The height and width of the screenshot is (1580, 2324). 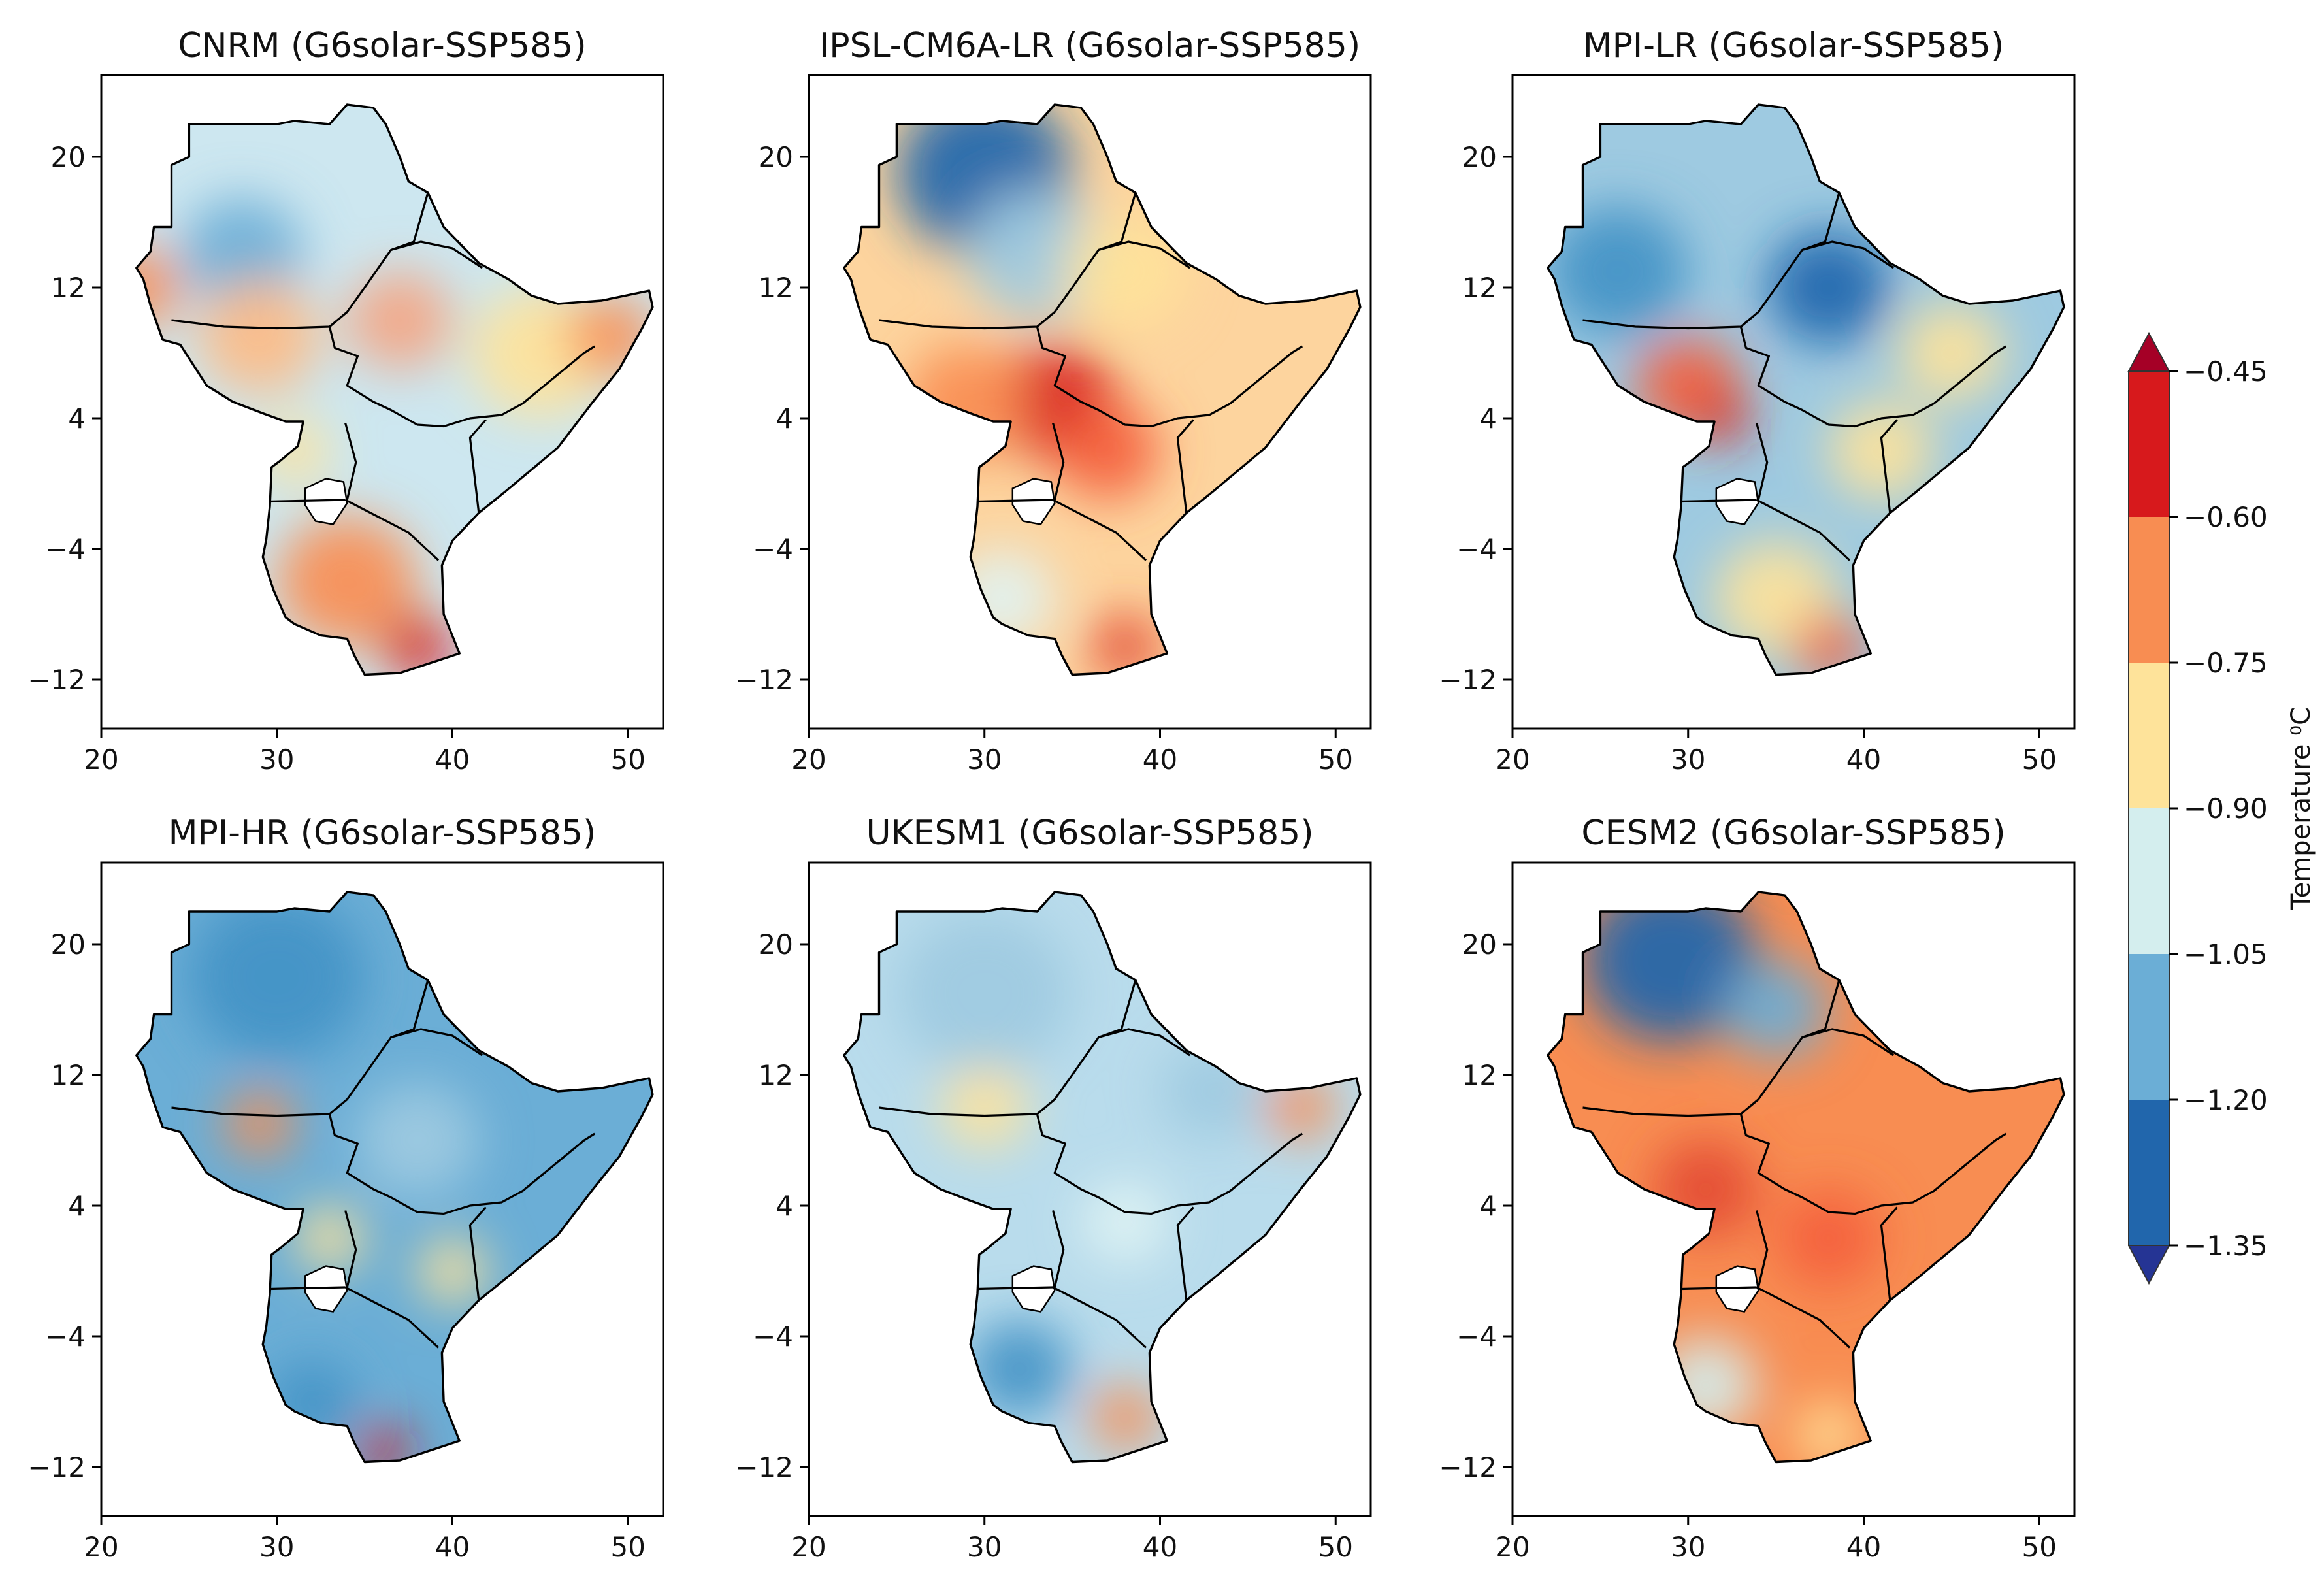 What do you see at coordinates (2226, 1100) in the screenshot?
I see `colorbar-tick-label: −1.20` at bounding box center [2226, 1100].